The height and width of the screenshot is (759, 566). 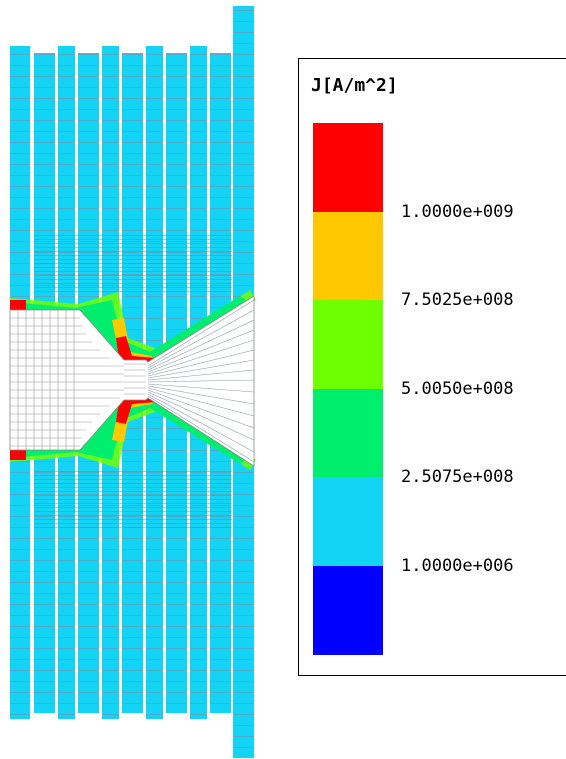 I want to click on legend-title: J[A/m^2], so click(x=354, y=85).